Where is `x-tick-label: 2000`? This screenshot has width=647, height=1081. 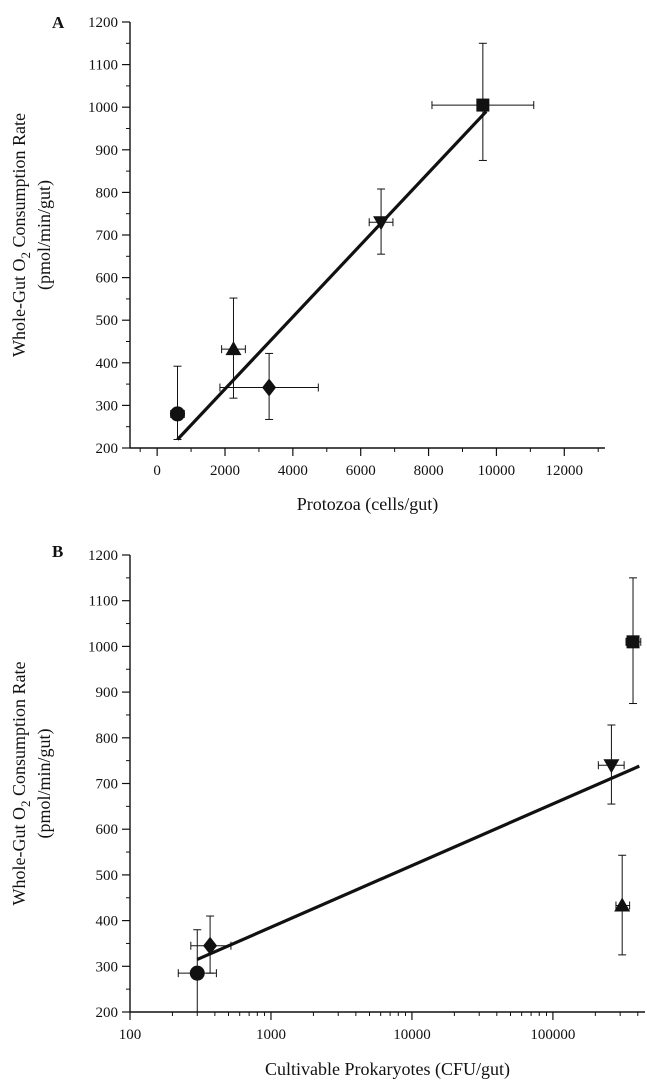 x-tick-label: 2000 is located at coordinates (225, 471).